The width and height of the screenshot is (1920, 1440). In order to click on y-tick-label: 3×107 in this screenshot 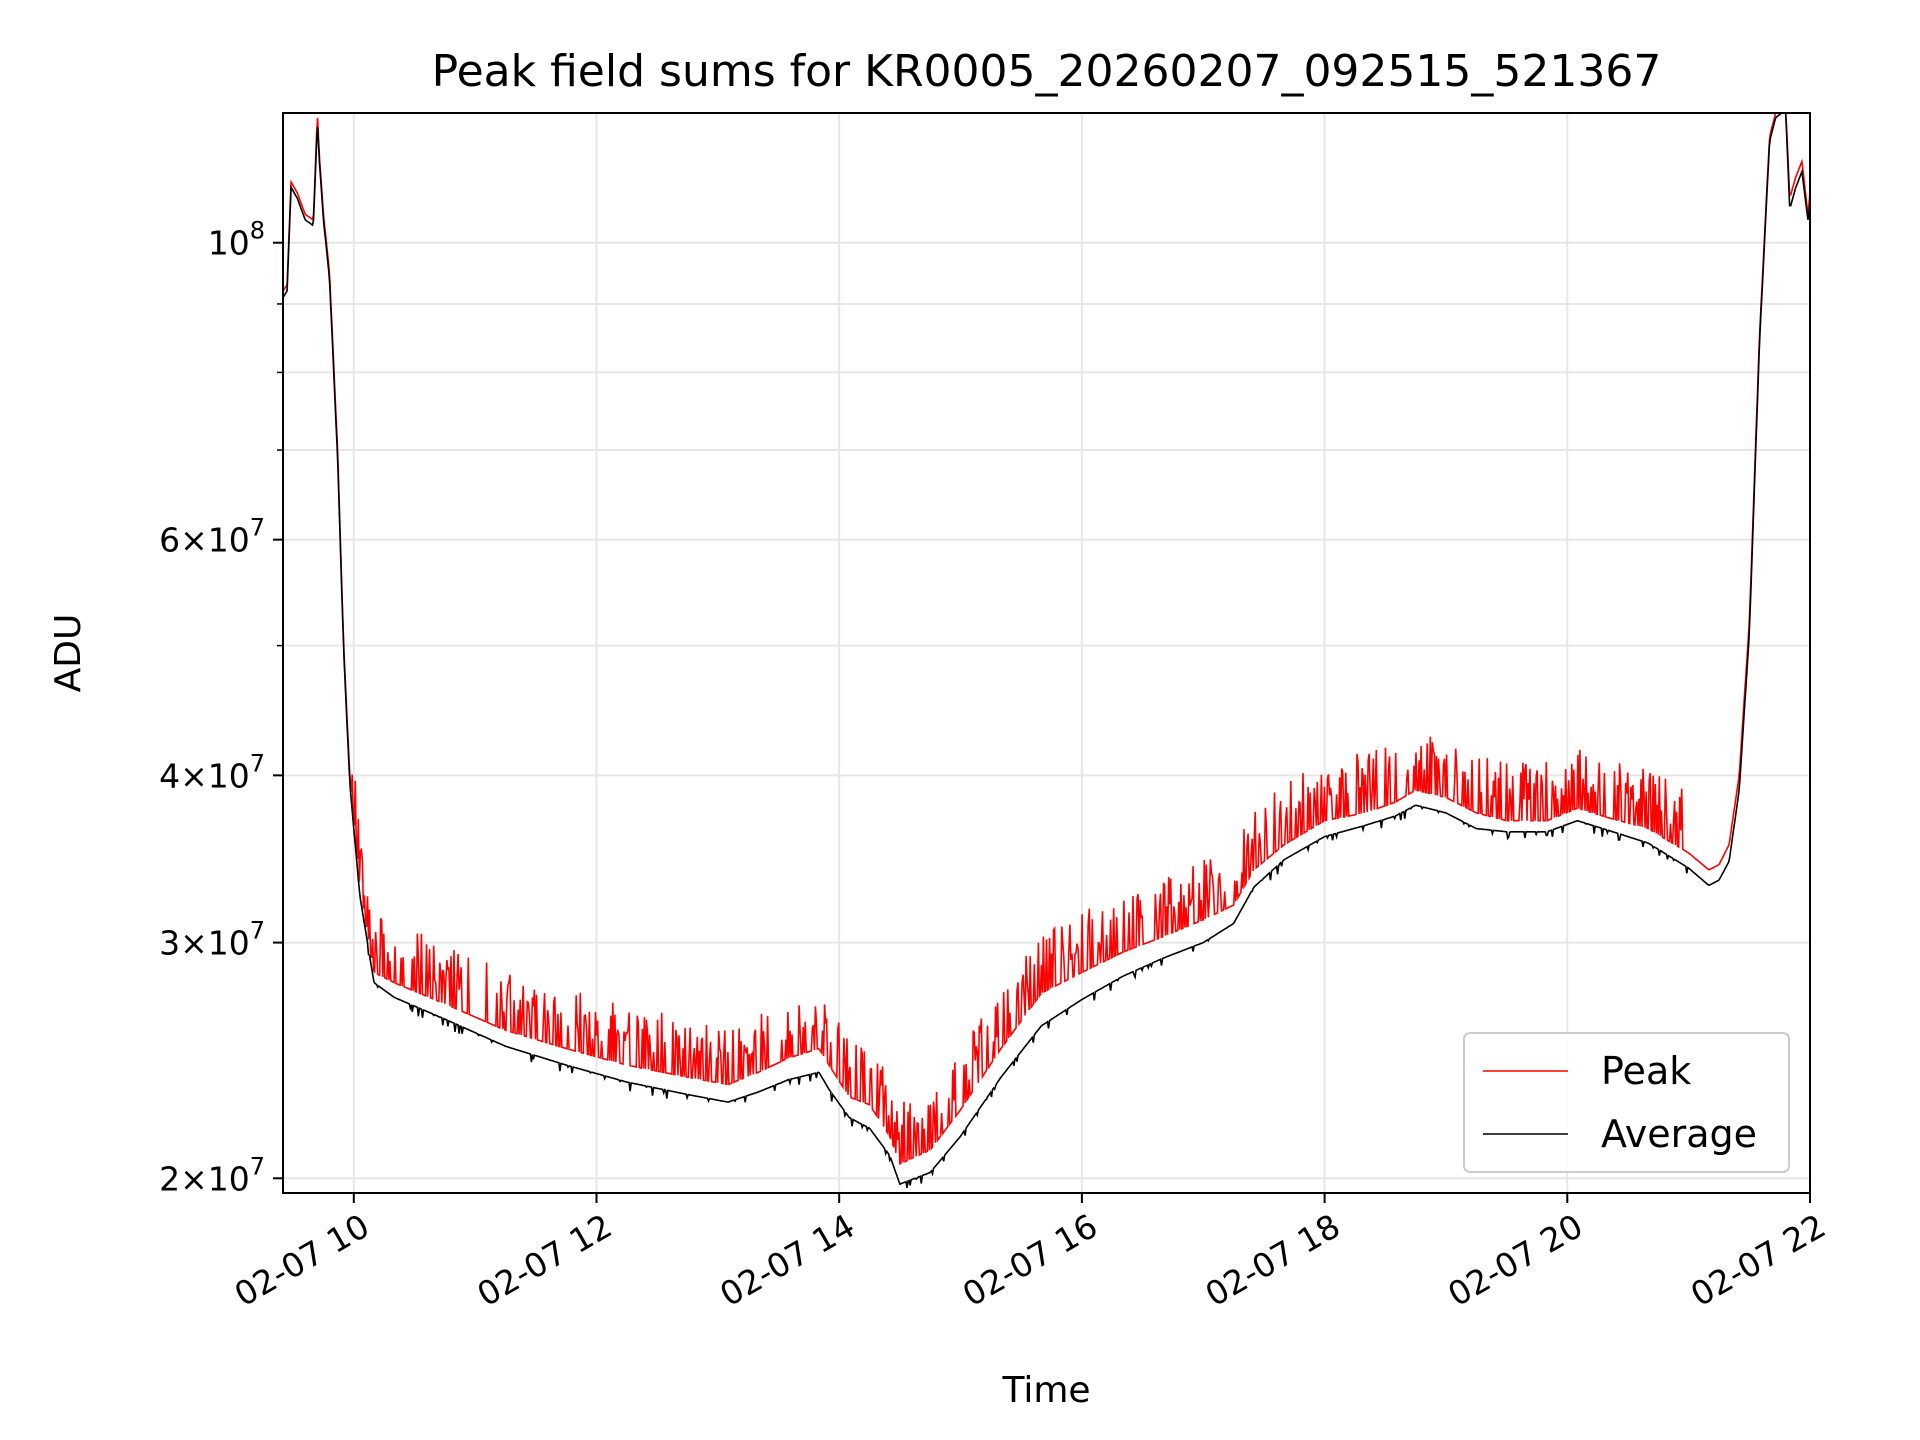, I will do `click(212, 940)`.